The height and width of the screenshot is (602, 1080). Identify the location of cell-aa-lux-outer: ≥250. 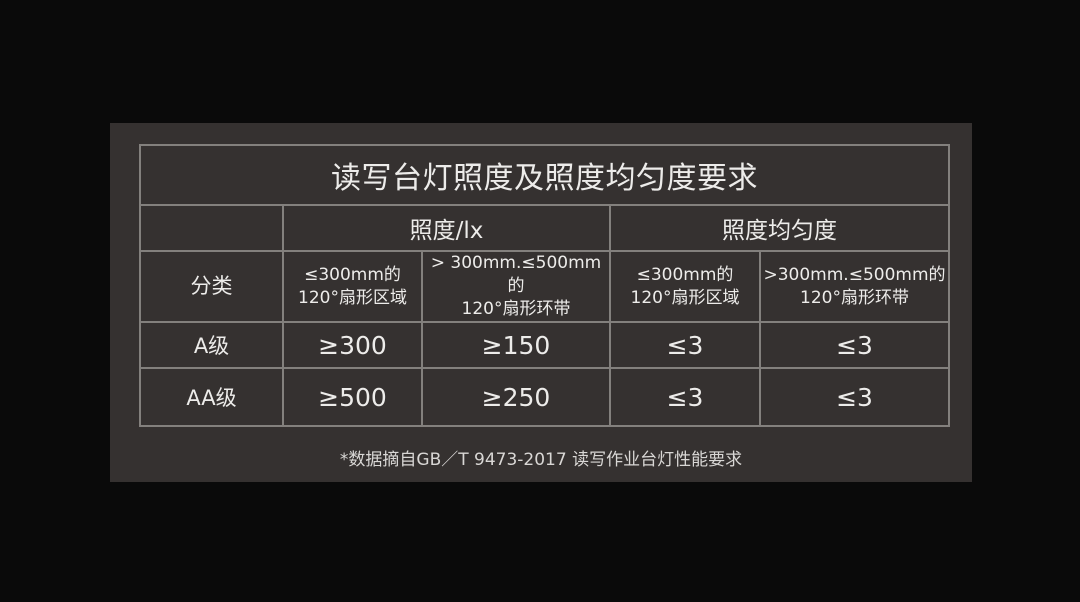
(516, 397).